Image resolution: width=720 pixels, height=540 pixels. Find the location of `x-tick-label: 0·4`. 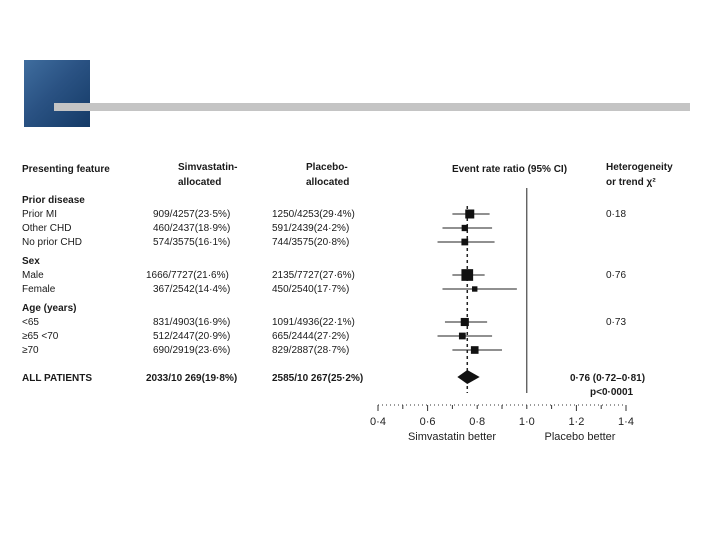

x-tick-label: 0·4 is located at coordinates (378, 422).